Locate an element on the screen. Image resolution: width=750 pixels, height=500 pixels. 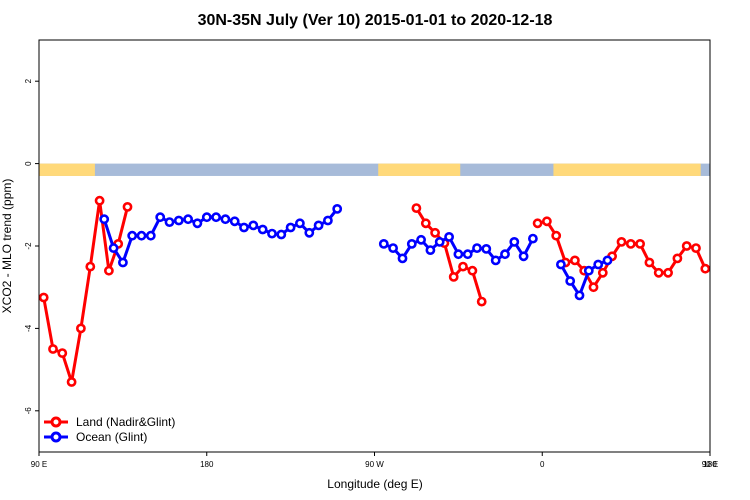
y-axis: -6 -4 -2 0 2 is located at coordinates (31, 246).